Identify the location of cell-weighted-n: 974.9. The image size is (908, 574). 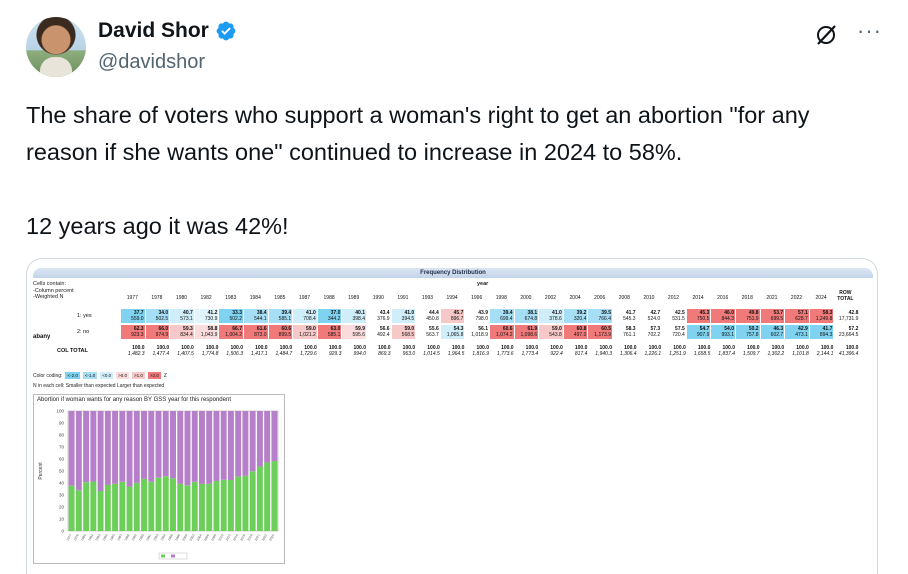
(162, 335).